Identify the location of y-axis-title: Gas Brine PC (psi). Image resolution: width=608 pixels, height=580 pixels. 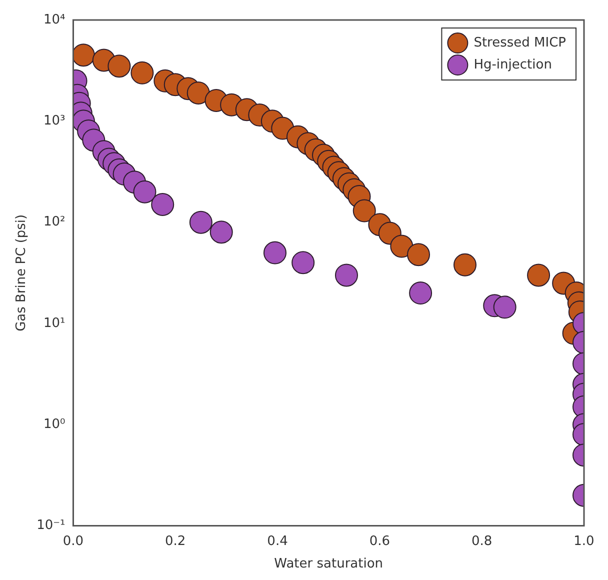
(22, 273).